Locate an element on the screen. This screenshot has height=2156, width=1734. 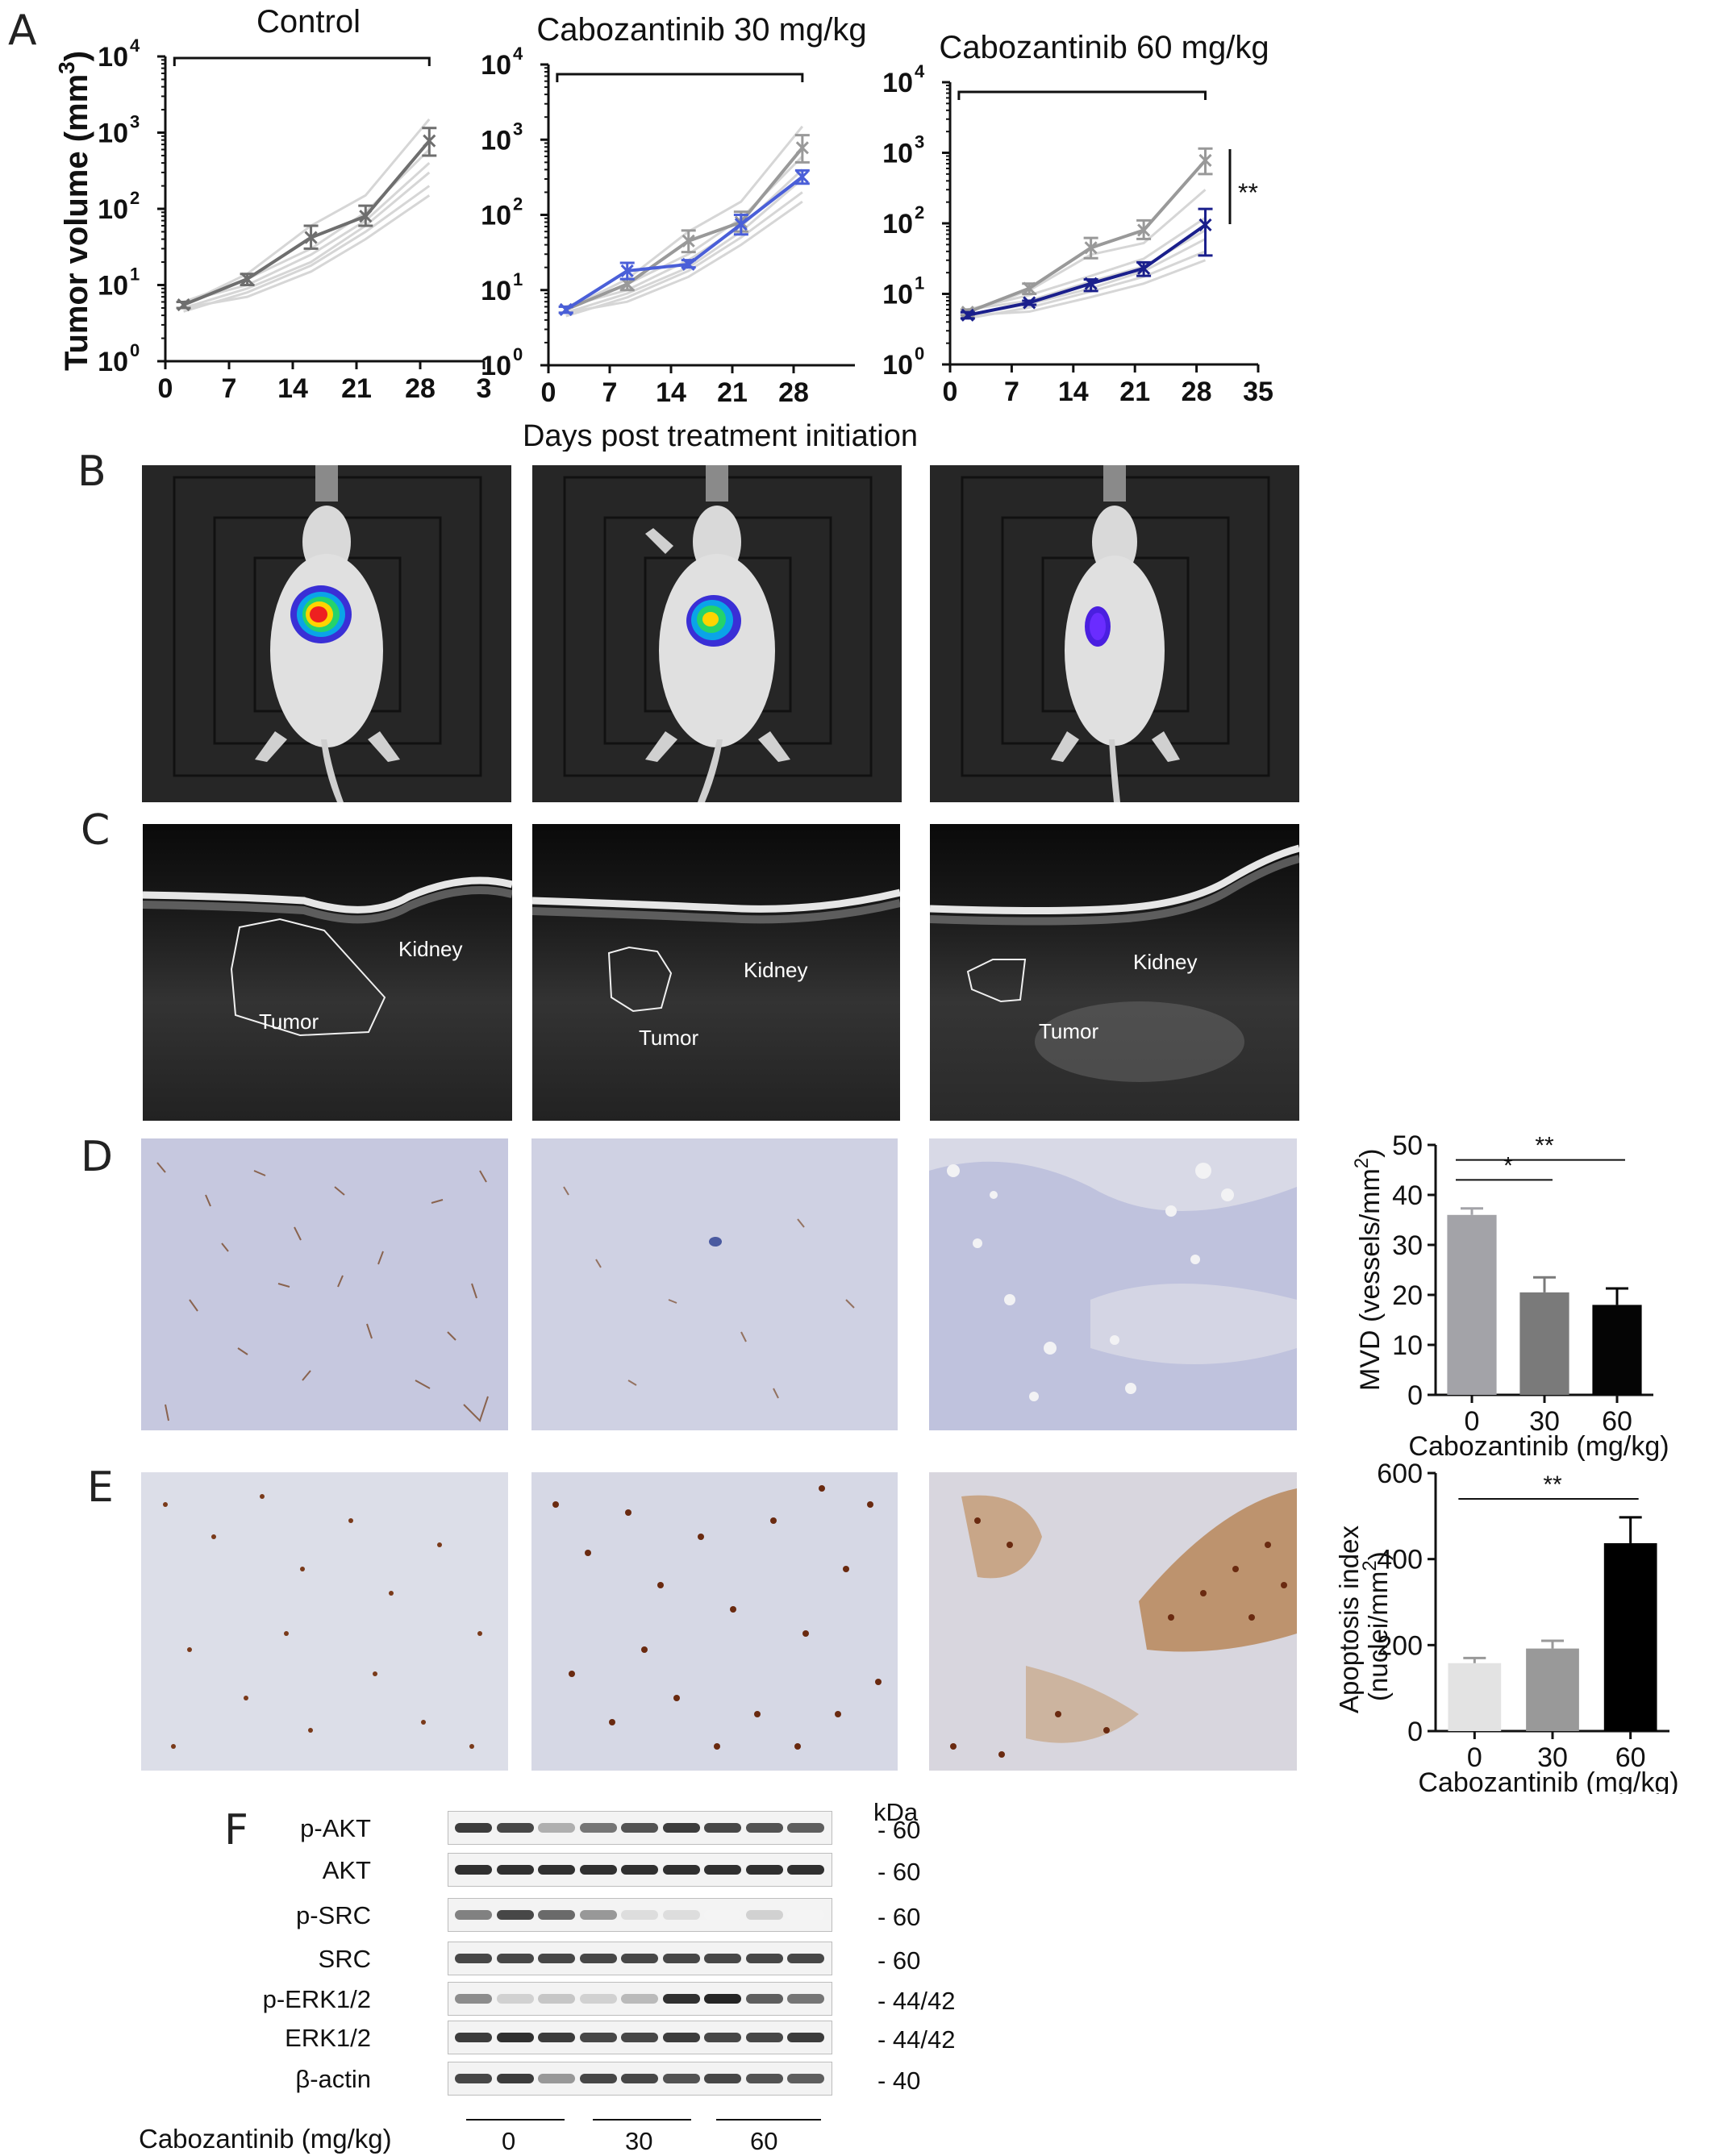
panel-label-d: D is located at coordinates (97, 1157).